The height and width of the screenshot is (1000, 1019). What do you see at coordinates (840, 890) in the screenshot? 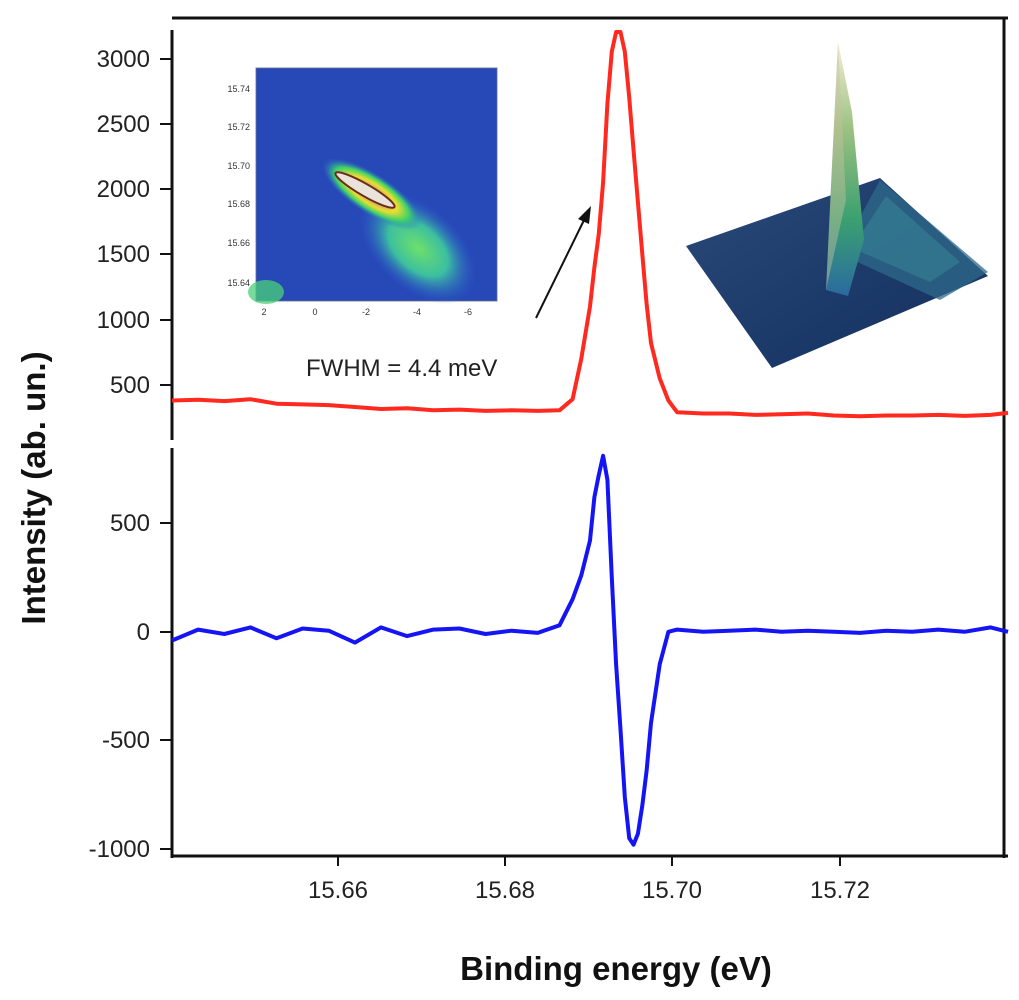
I see `x-tick-label: 15.72` at bounding box center [840, 890].